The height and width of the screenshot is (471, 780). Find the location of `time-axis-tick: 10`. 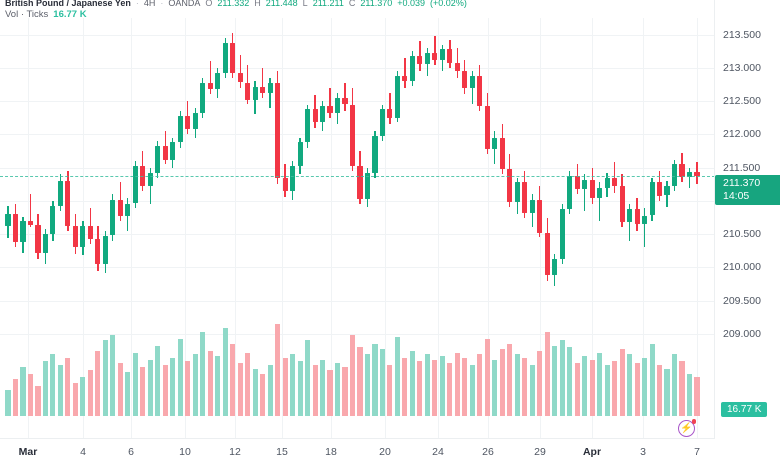

time-axis-tick: 10 is located at coordinates (185, 452).